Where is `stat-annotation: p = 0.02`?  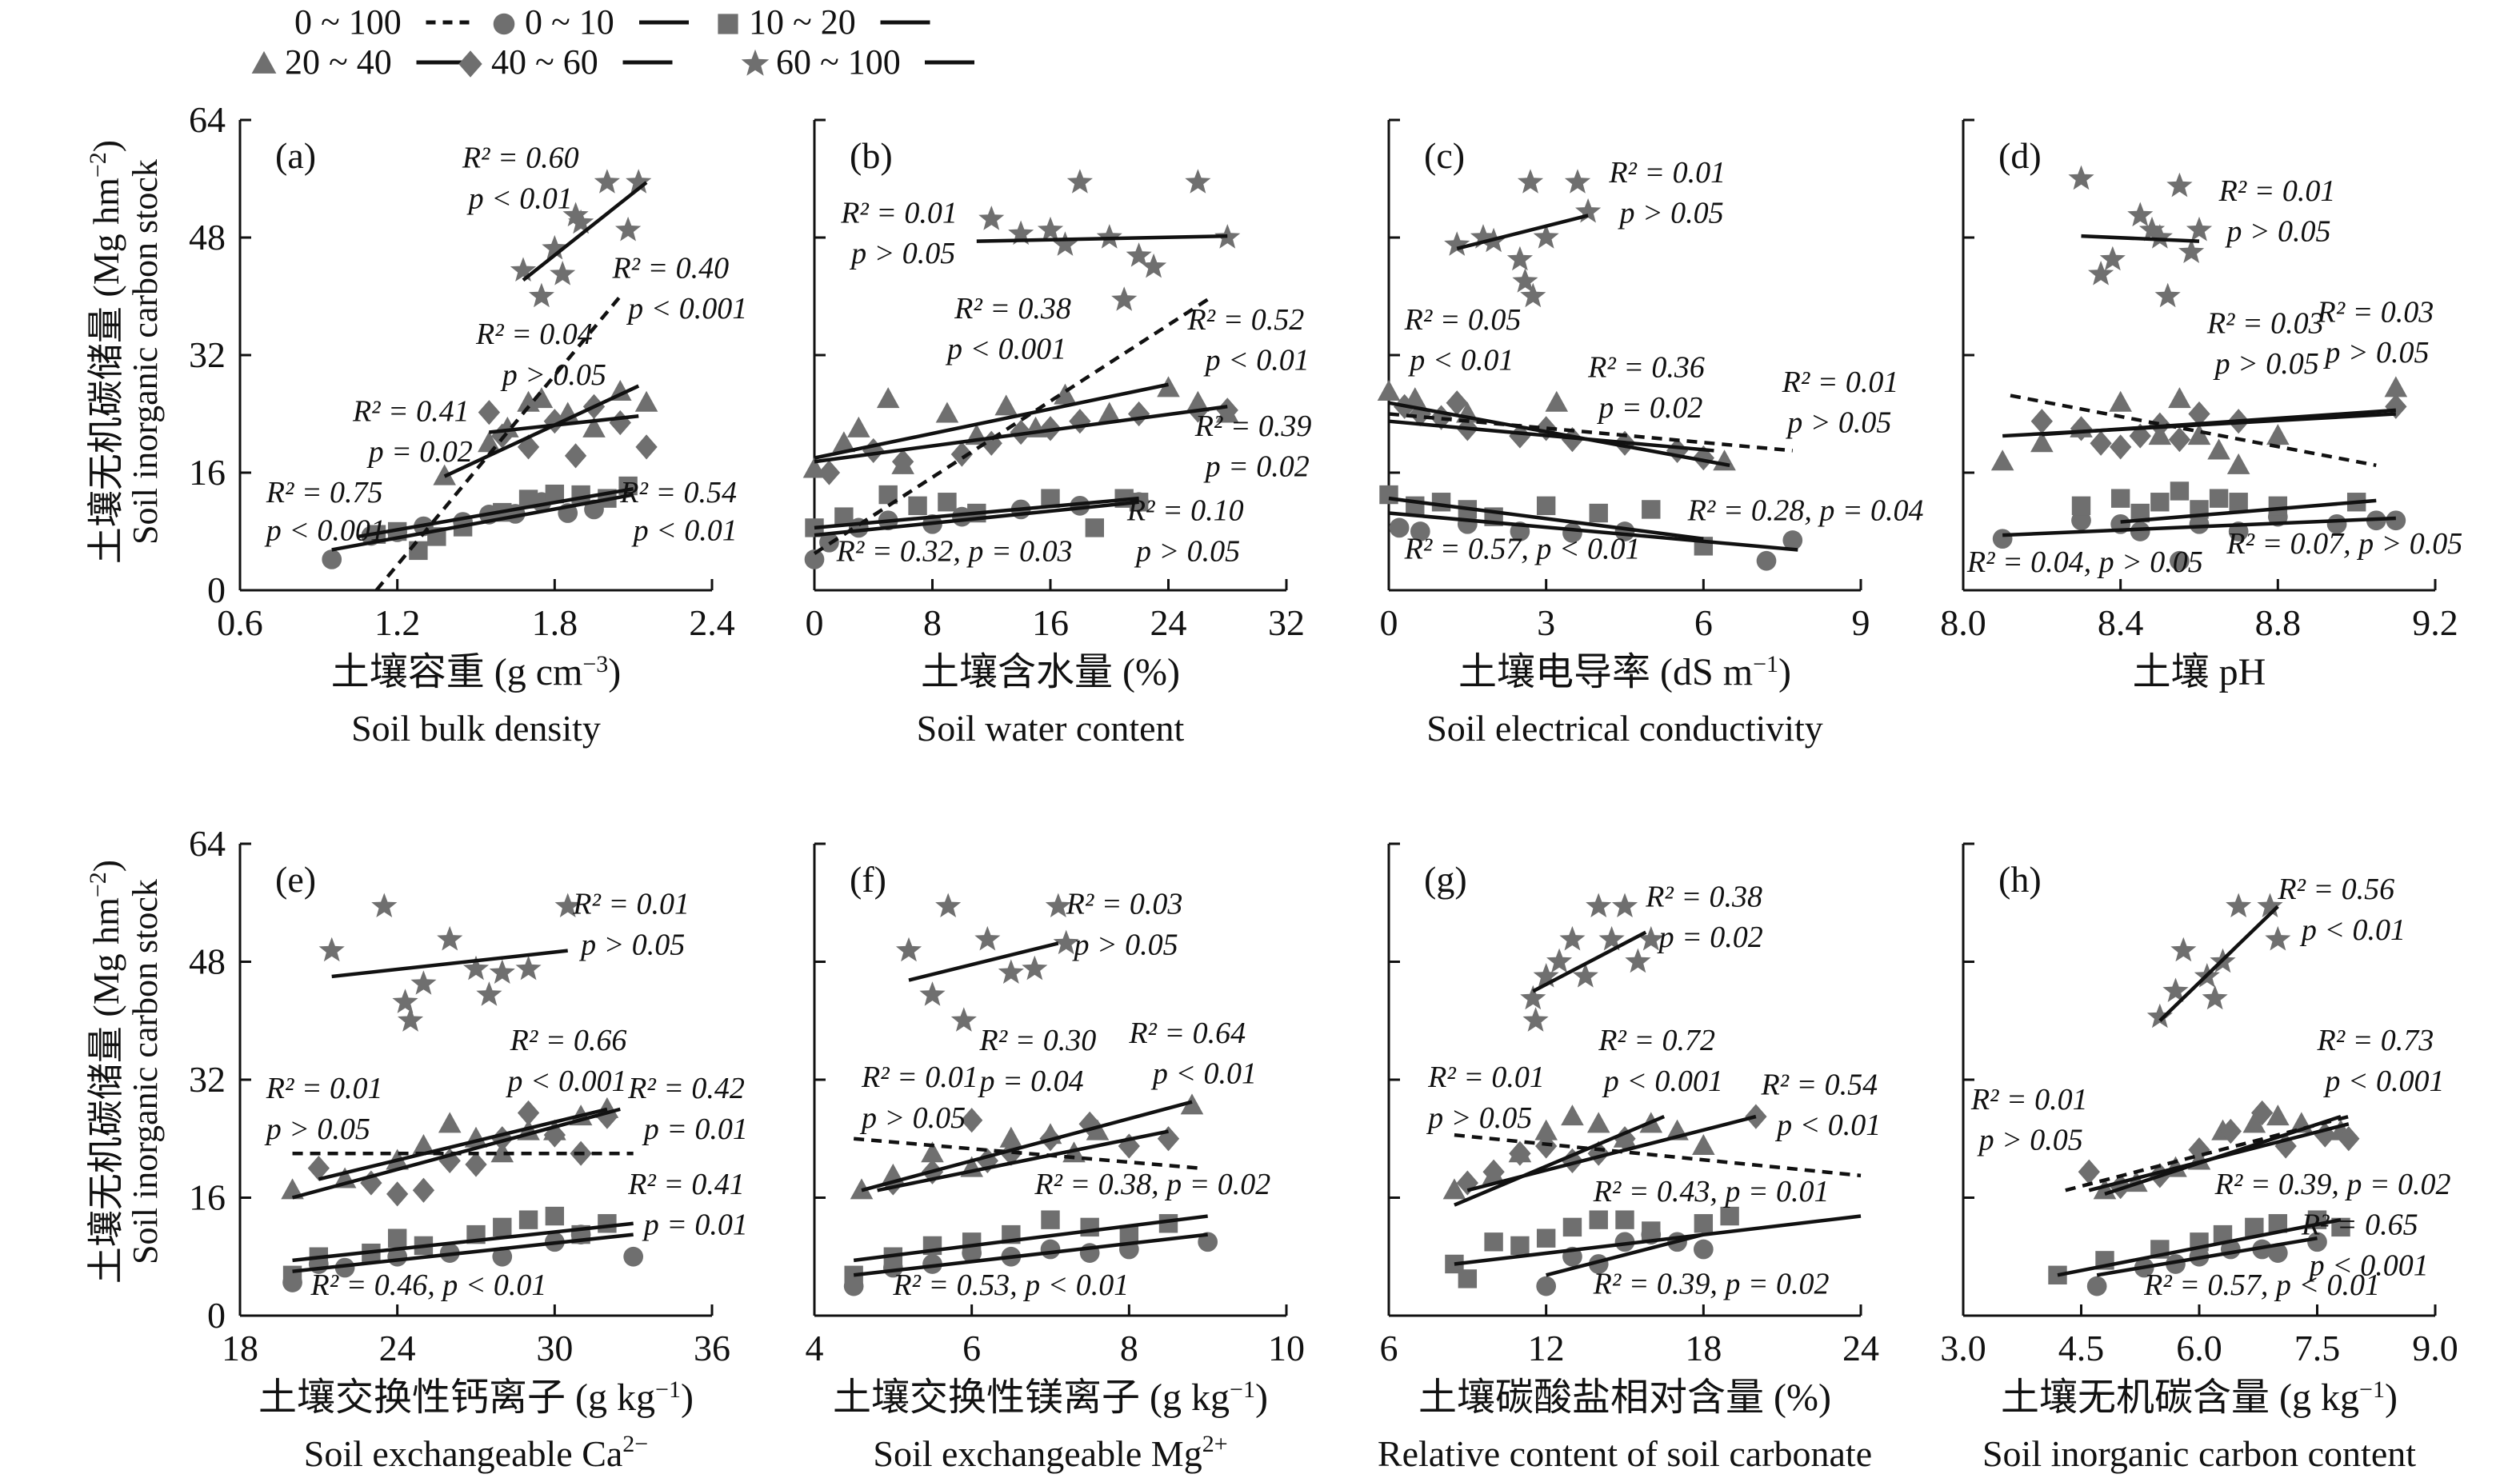
stat-annotation: p = 0.02 is located at coordinates (1649, 408).